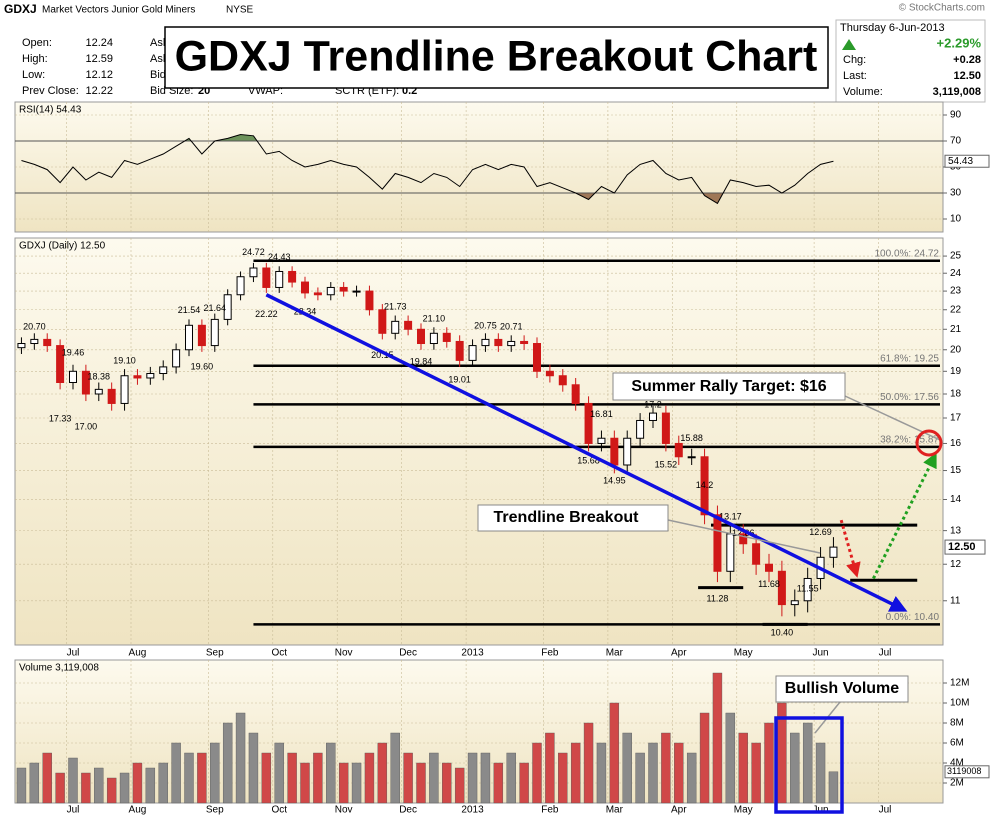 This screenshot has width=990, height=817. What do you see at coordinates (653, 404) in the screenshot?
I see `price-point-label: 17.2` at bounding box center [653, 404].